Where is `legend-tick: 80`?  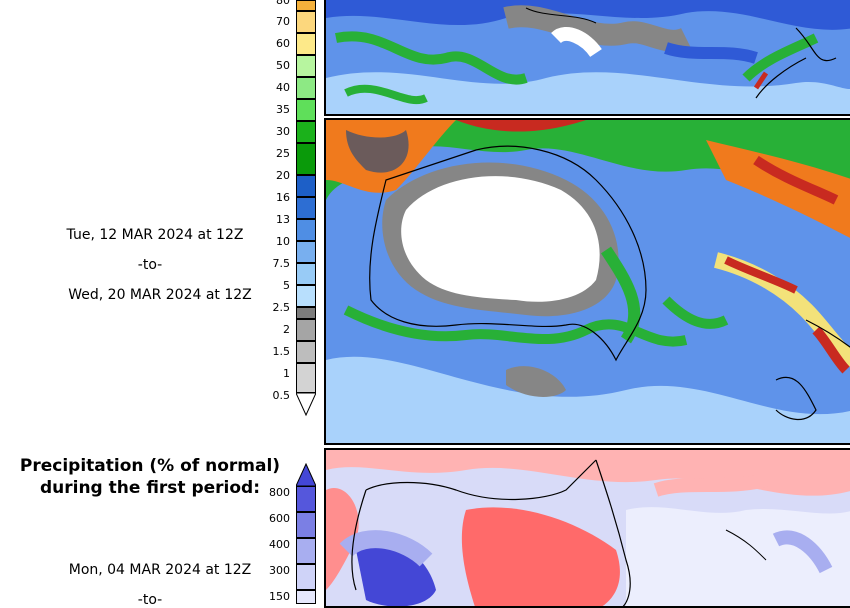
legend-tick: 80 is located at coordinates (283, 3).